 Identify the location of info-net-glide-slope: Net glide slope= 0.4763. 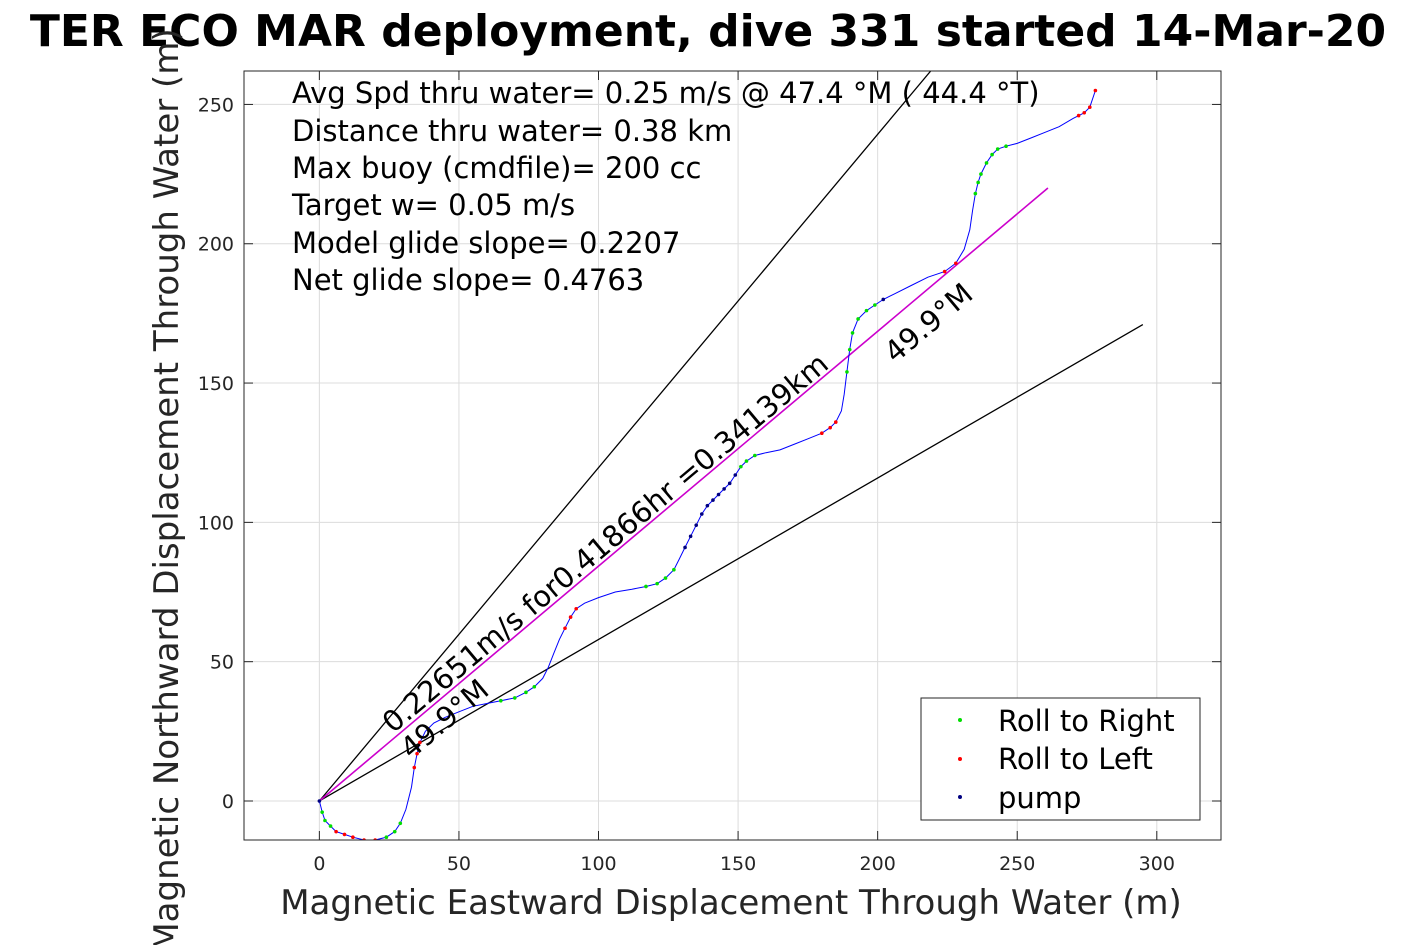
(468, 280).